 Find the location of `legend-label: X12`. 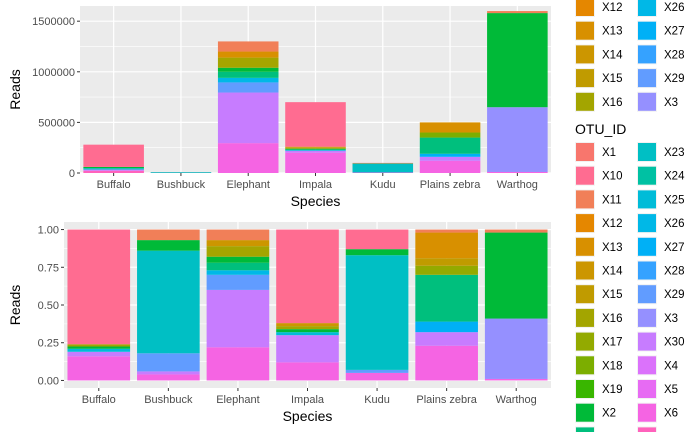

legend-label: X12 is located at coordinates (612, 224).